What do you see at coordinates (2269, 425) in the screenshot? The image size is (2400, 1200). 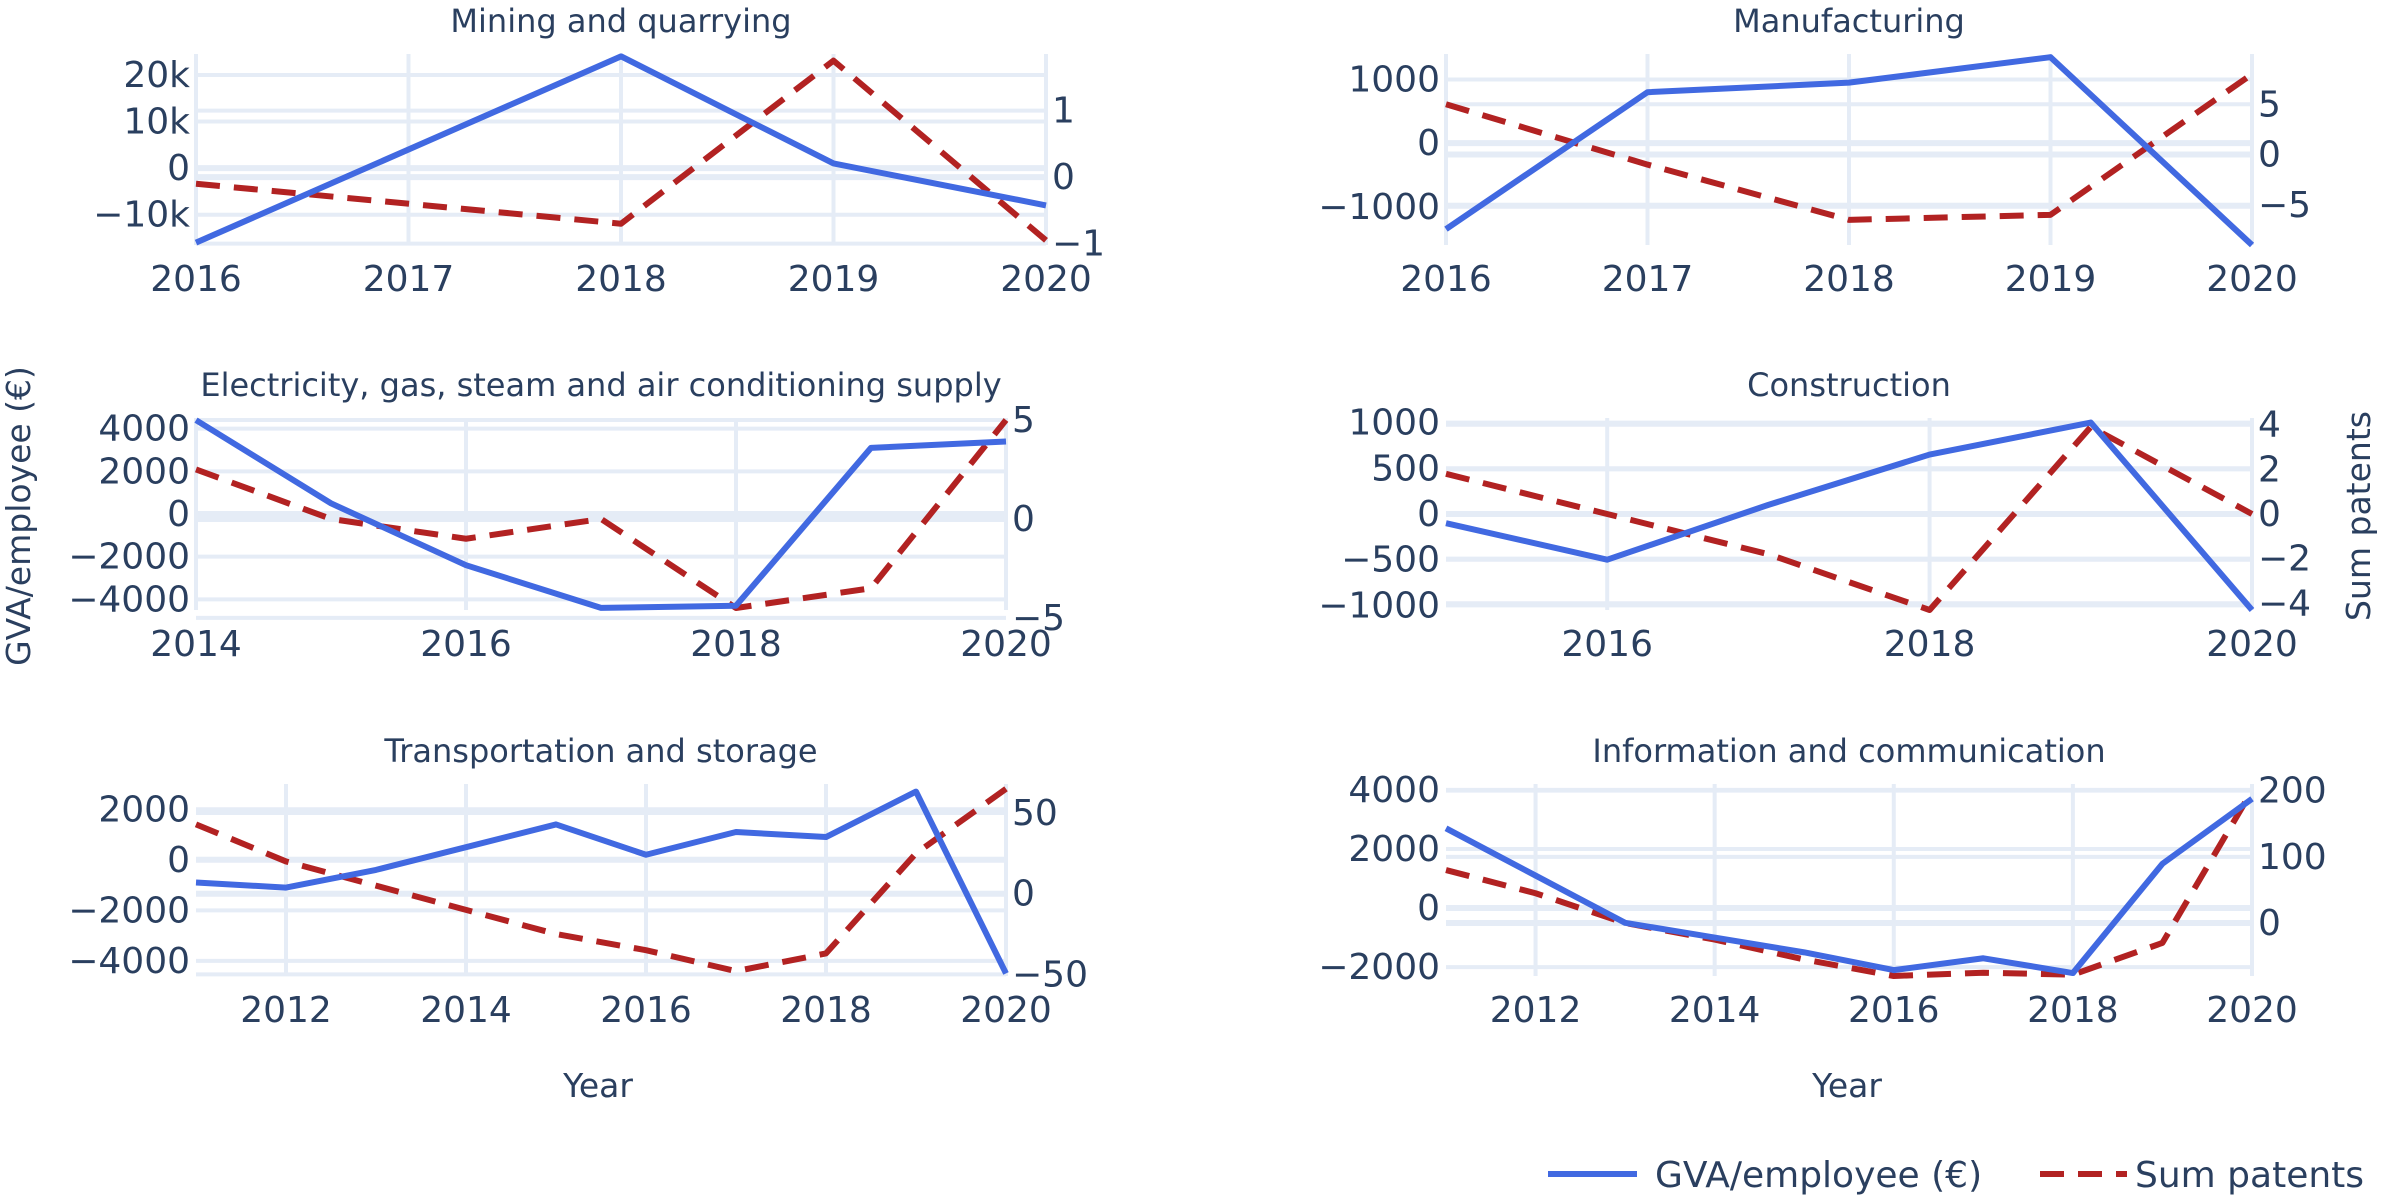 I see `right-y-tick-label: 4` at bounding box center [2269, 425].